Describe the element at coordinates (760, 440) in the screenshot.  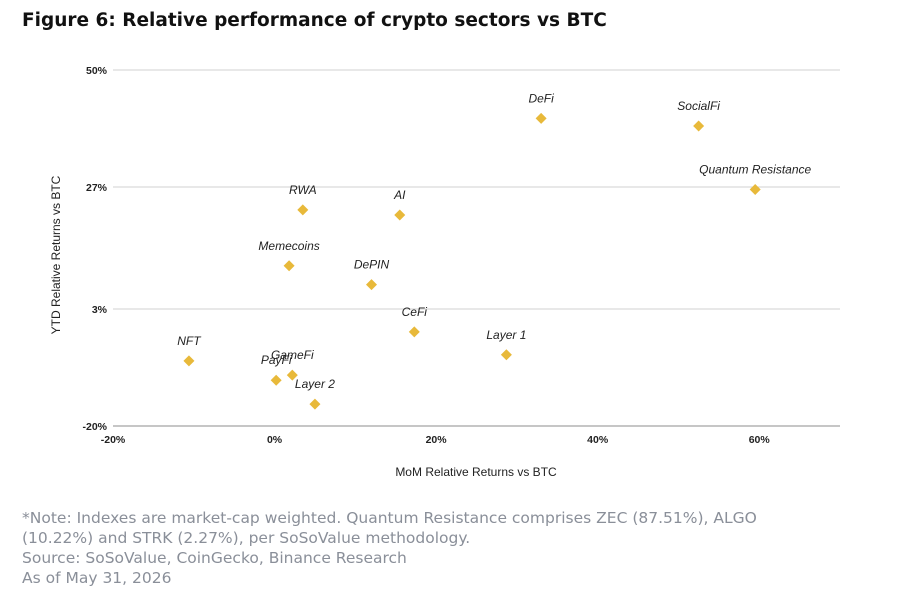
I see `x-tick-label: 60%` at that location.